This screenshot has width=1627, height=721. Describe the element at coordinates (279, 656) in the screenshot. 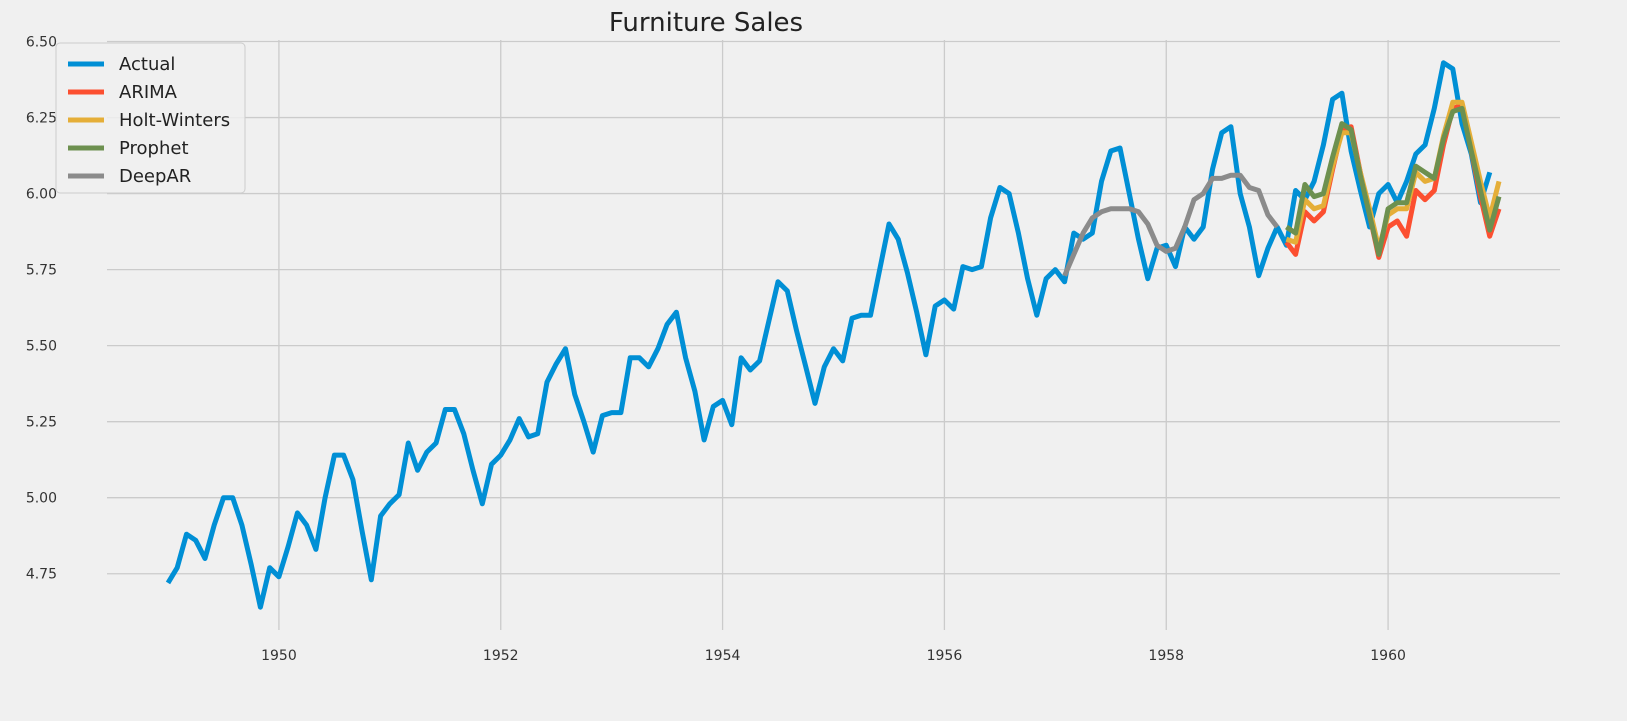

I see `x-tick-label: 1950` at that location.